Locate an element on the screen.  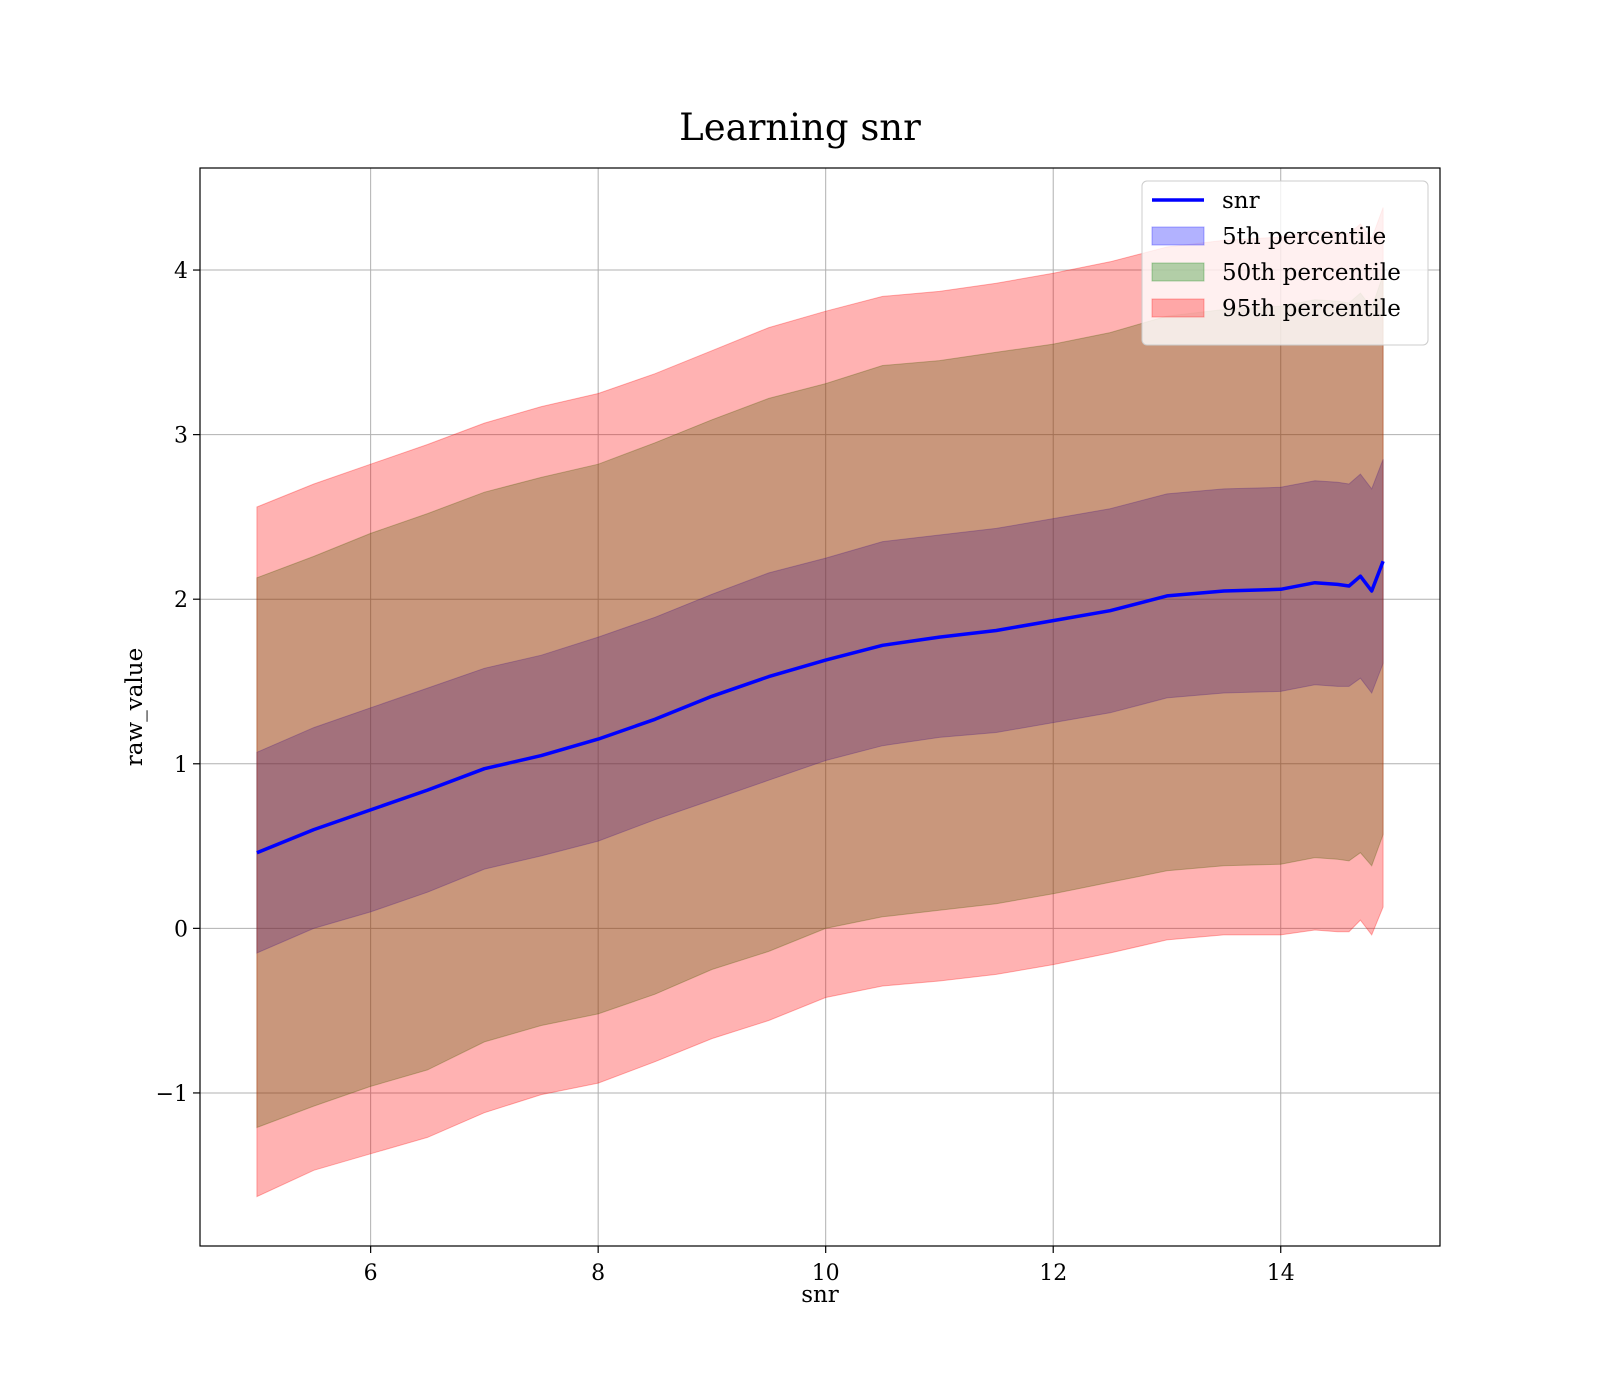
line-snr is located at coordinates (820, 707).